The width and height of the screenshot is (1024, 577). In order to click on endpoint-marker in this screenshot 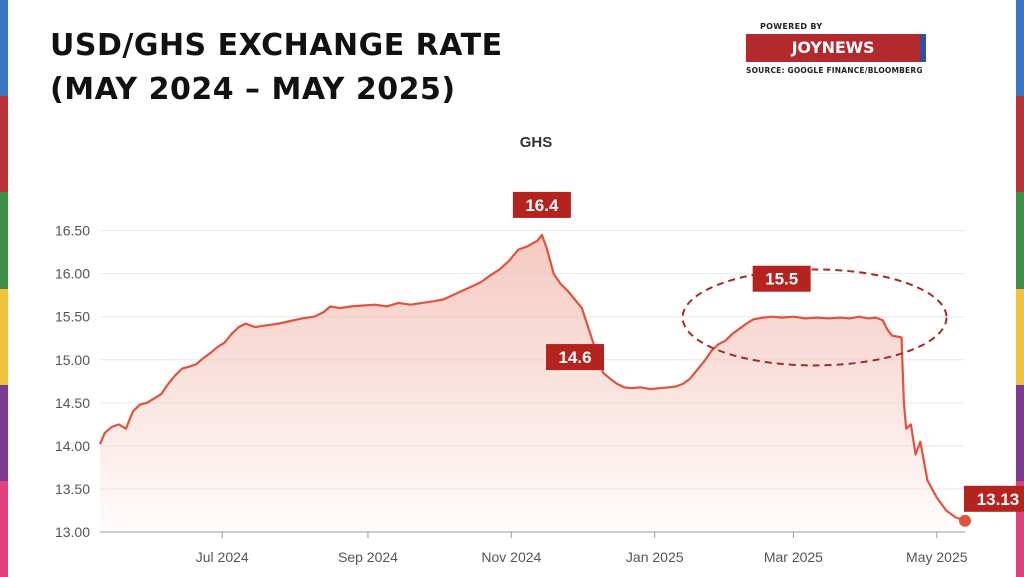, I will do `click(965, 520)`.